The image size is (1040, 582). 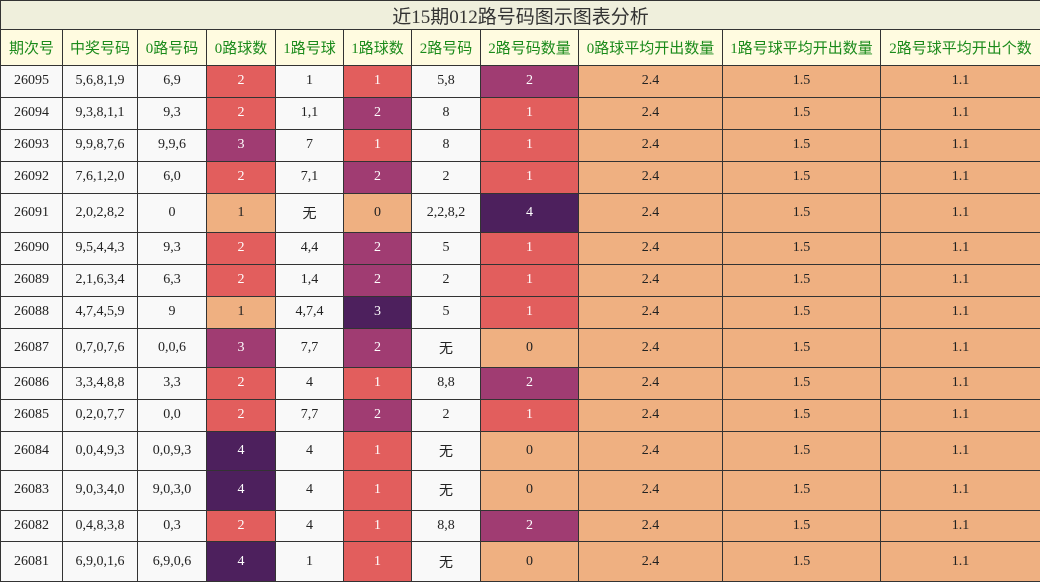 I want to click on table-cell: 3, so click(x=377, y=312).